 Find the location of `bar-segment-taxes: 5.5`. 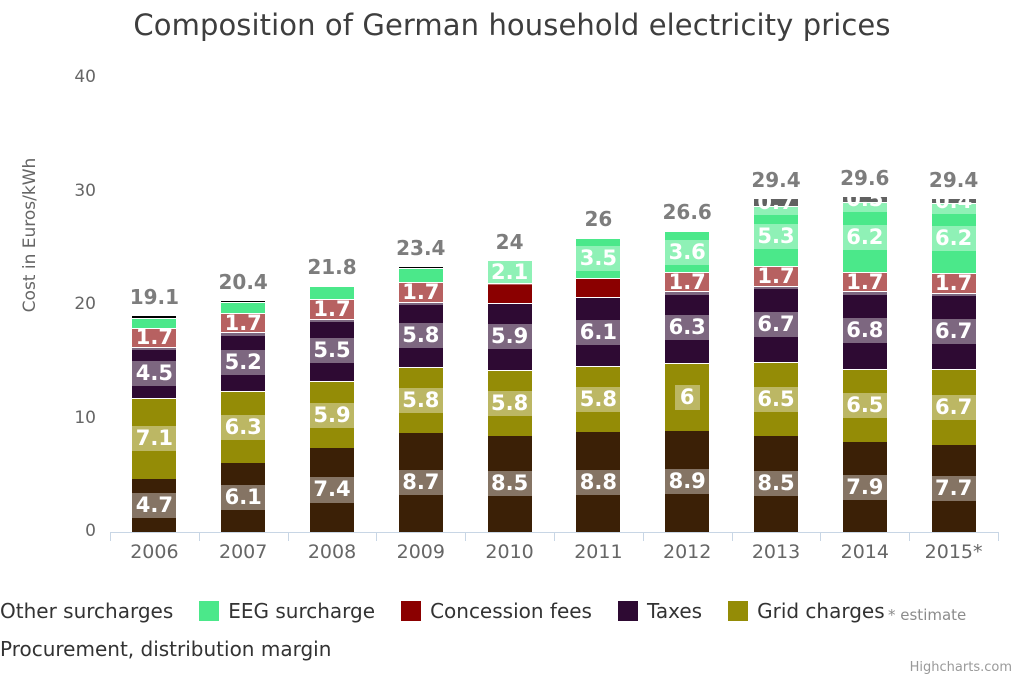

bar-segment-taxes: 5.5 is located at coordinates (332, 350).